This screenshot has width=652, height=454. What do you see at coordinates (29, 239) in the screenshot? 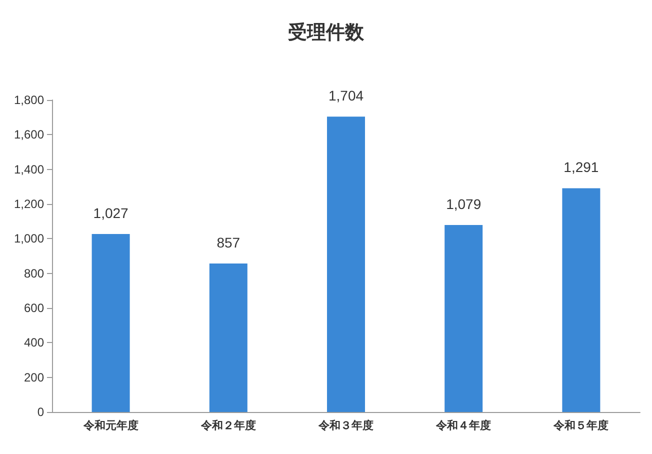
I see `y-tick-label: 1,000` at bounding box center [29, 239].